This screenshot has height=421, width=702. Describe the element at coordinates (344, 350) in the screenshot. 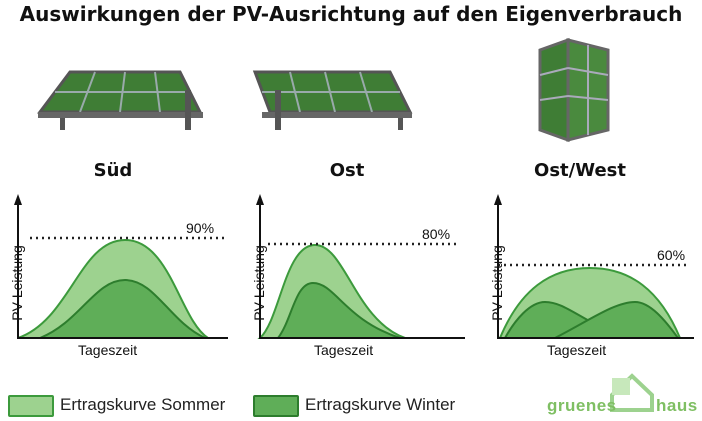

I see `xlabel-east: Tageszeit` at that location.